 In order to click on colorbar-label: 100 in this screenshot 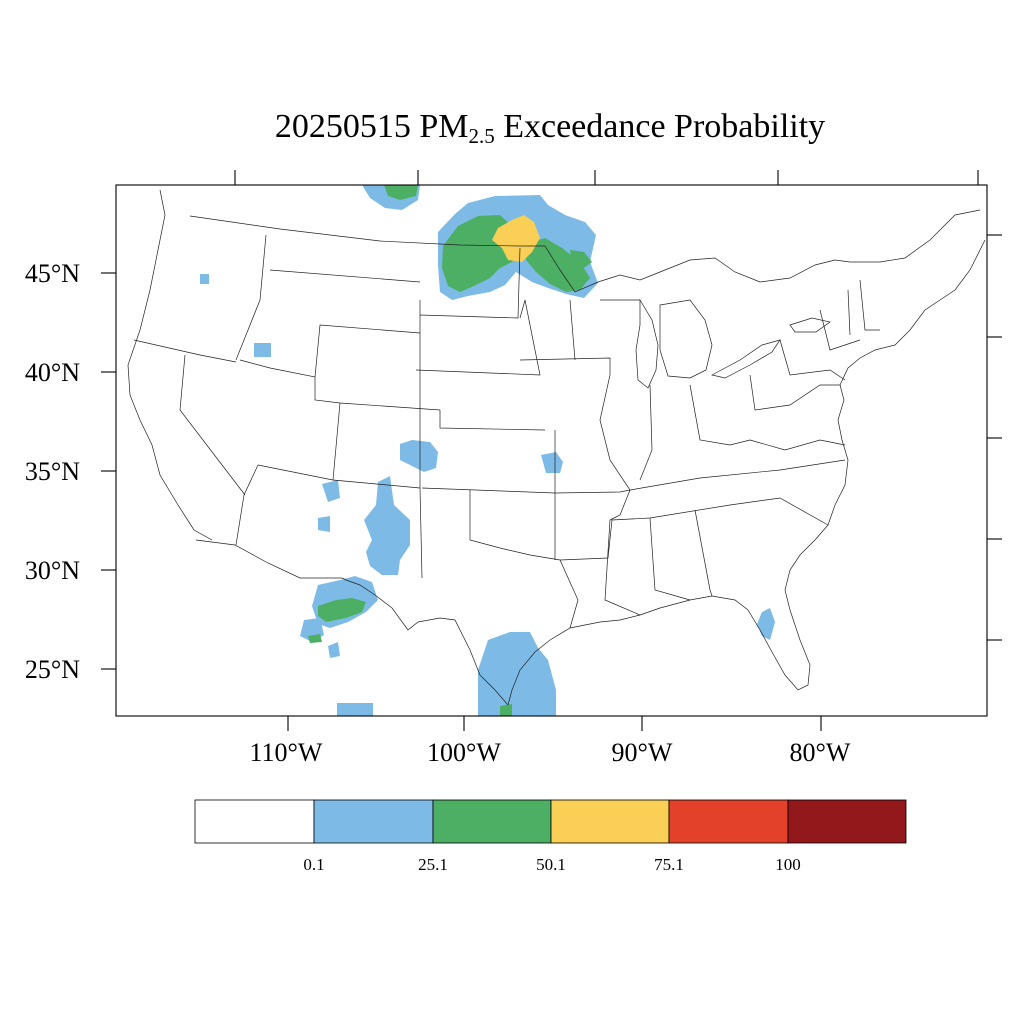, I will do `click(788, 864)`.